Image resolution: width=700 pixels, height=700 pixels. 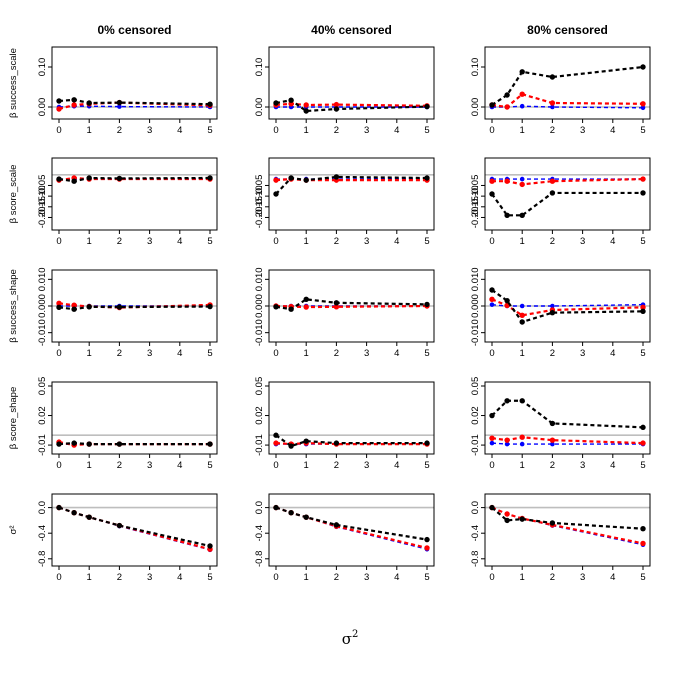 I want to click on panel: 0 1 2 3 4 5 0.0 -0.4 -0.8, so click(x=344, y=538).